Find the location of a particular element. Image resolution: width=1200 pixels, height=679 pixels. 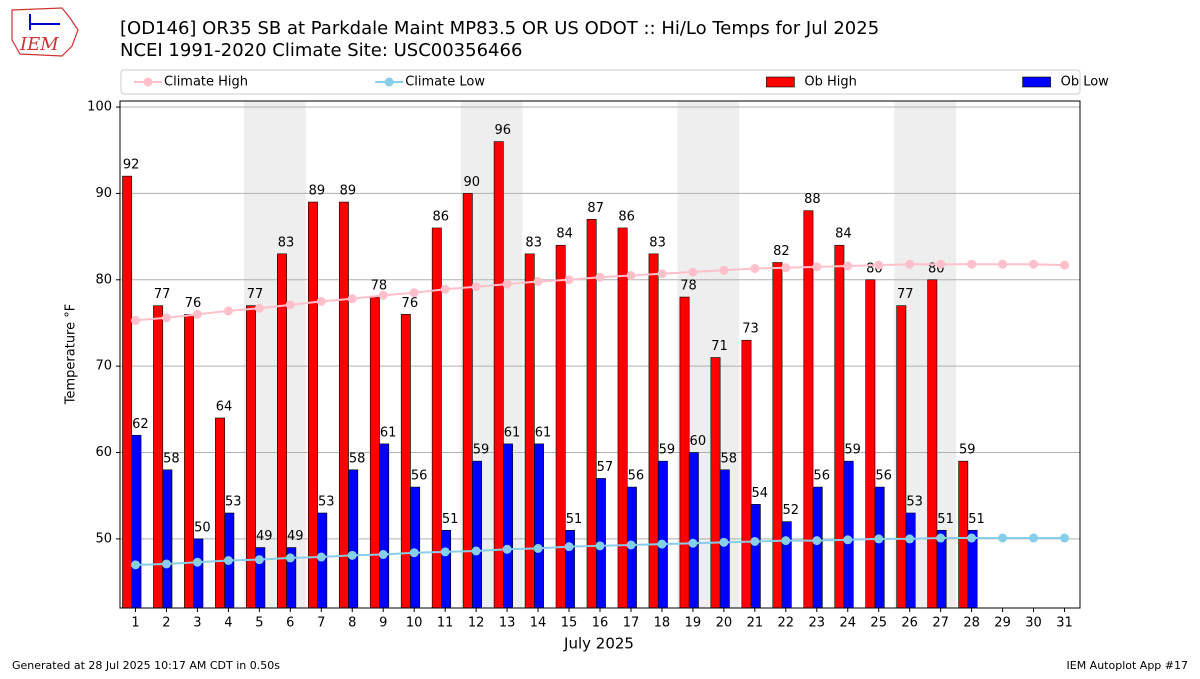

chart-subtitle: NCEI 1991-2020 Climate Site: USC00356466 is located at coordinates (321, 50).